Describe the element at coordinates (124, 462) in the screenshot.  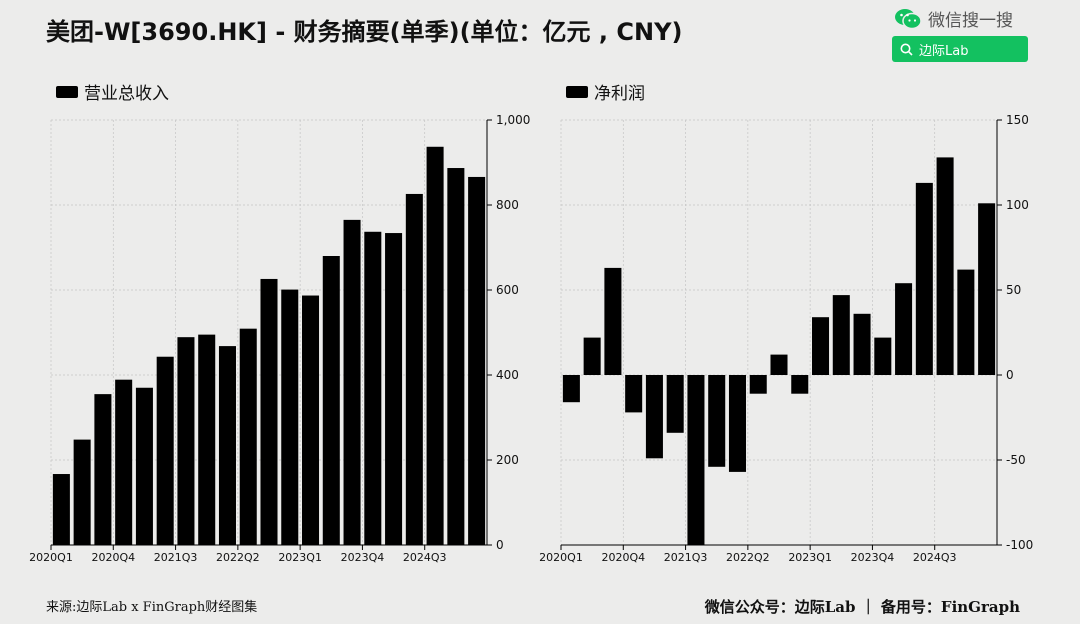
I see `revenue-bar-2020Q4` at that location.